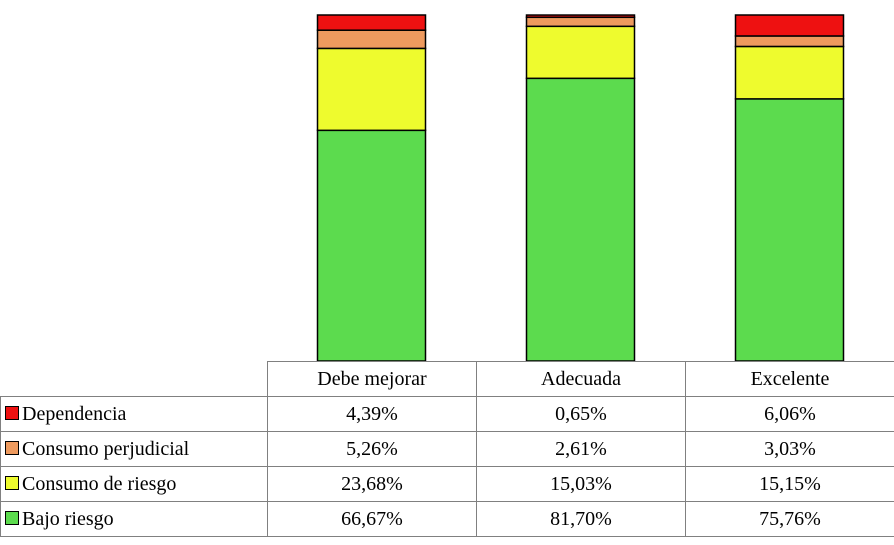 The image size is (894, 545). What do you see at coordinates (789, 414) in the screenshot?
I see `data-cell: 6,06%` at bounding box center [789, 414].